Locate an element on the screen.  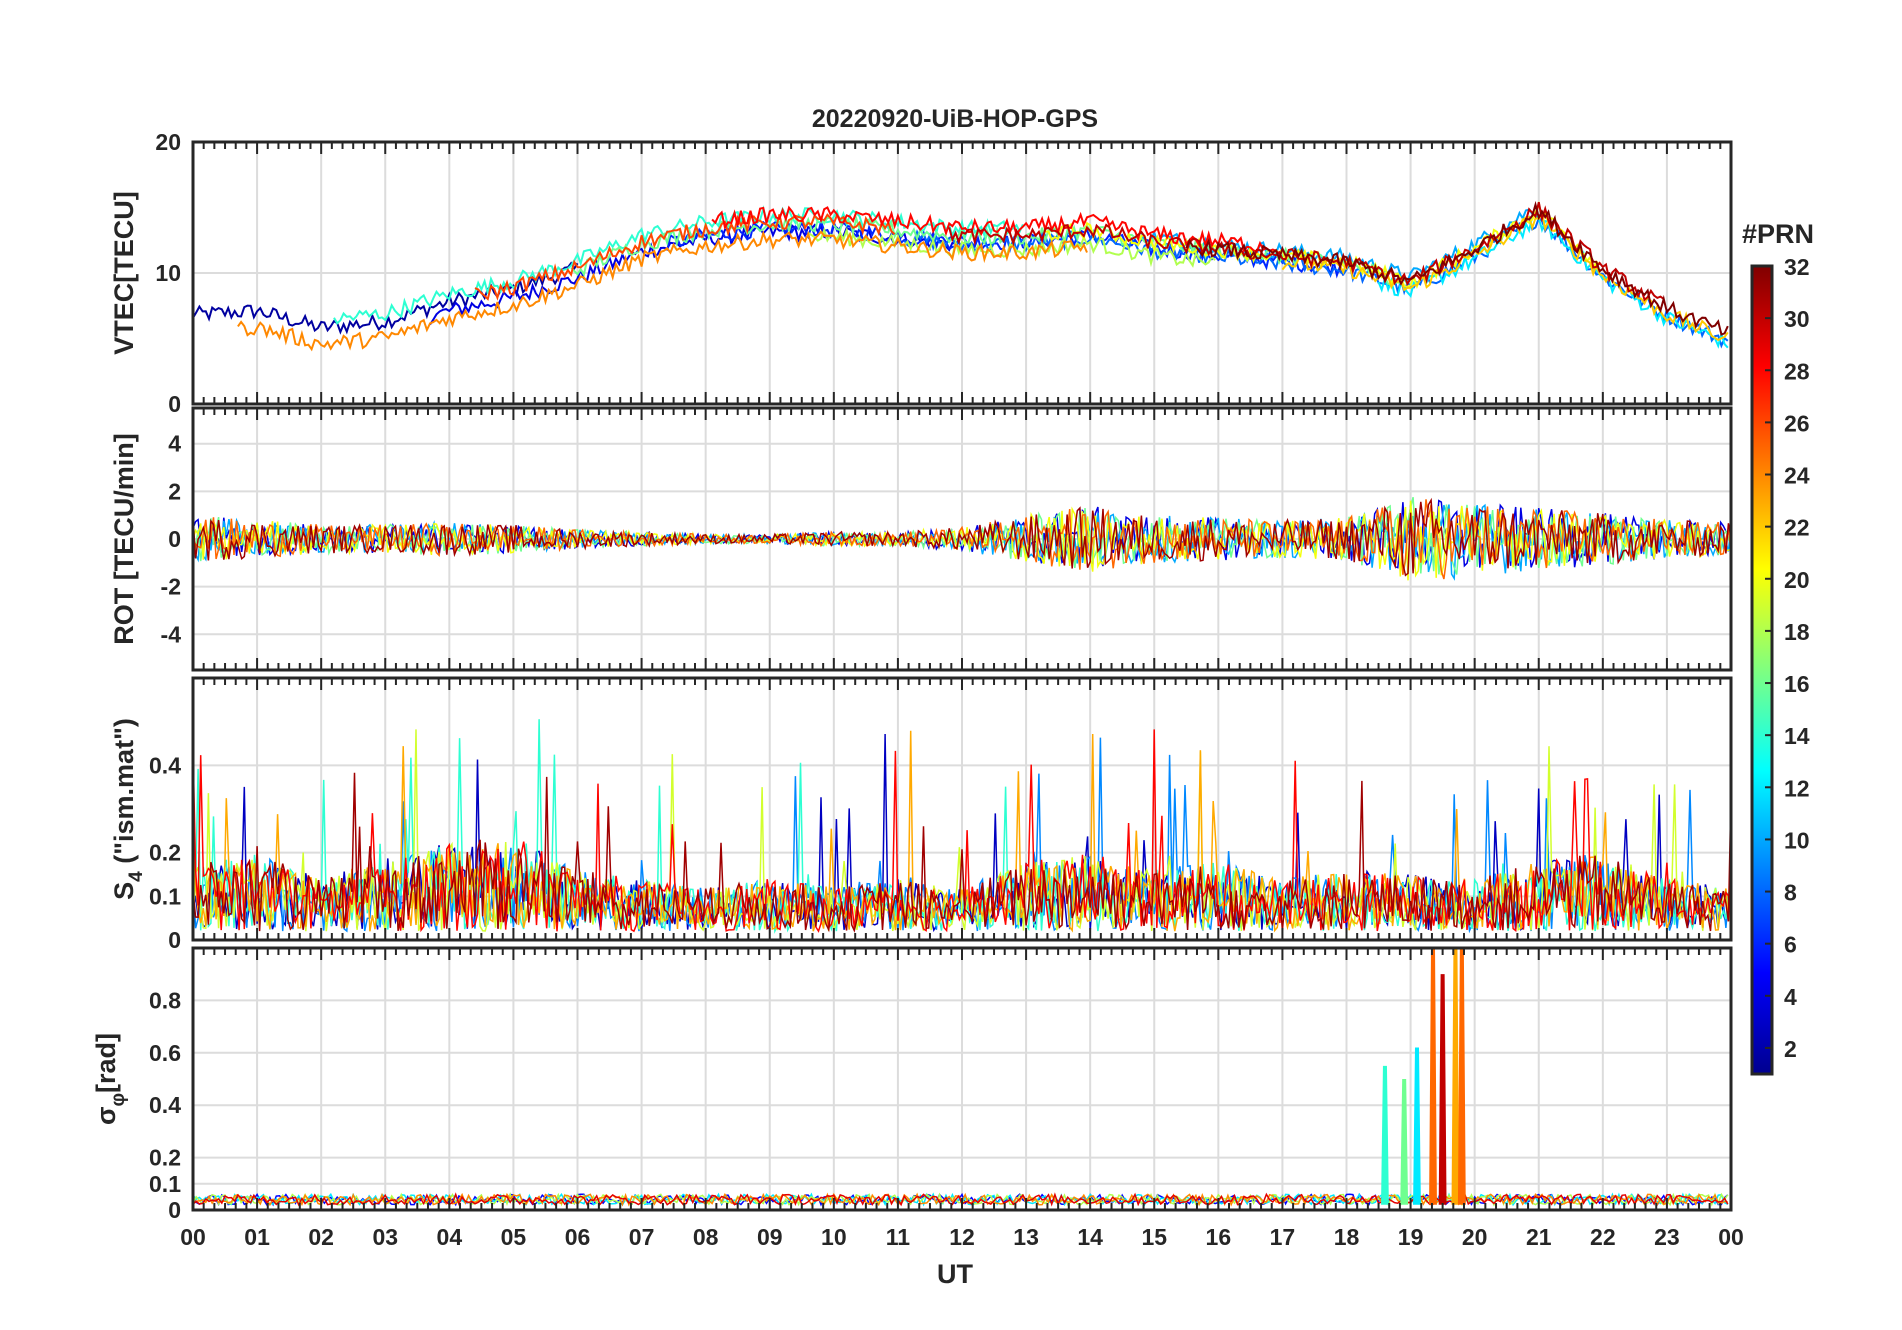
x-tick-label: 22 is located at coordinates (1603, 1237).